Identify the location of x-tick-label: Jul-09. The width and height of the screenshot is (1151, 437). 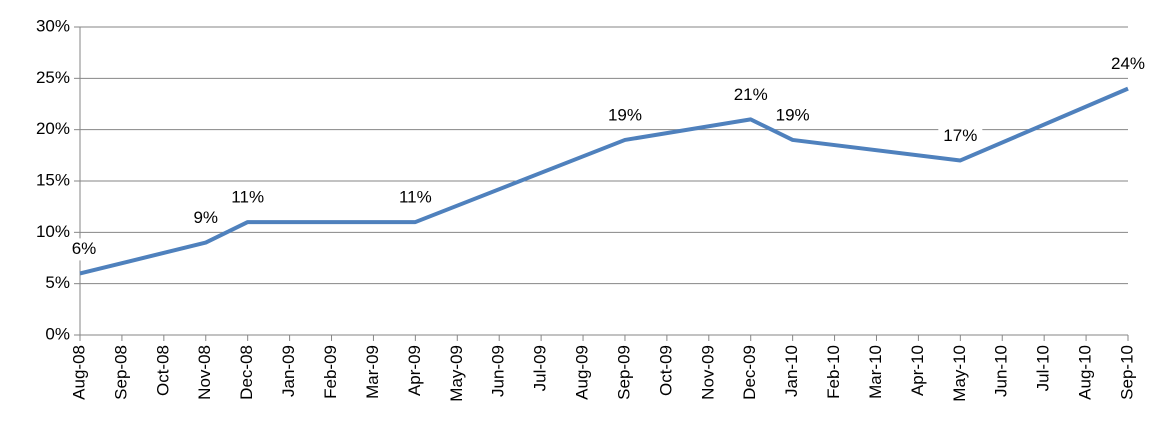
(540, 368).